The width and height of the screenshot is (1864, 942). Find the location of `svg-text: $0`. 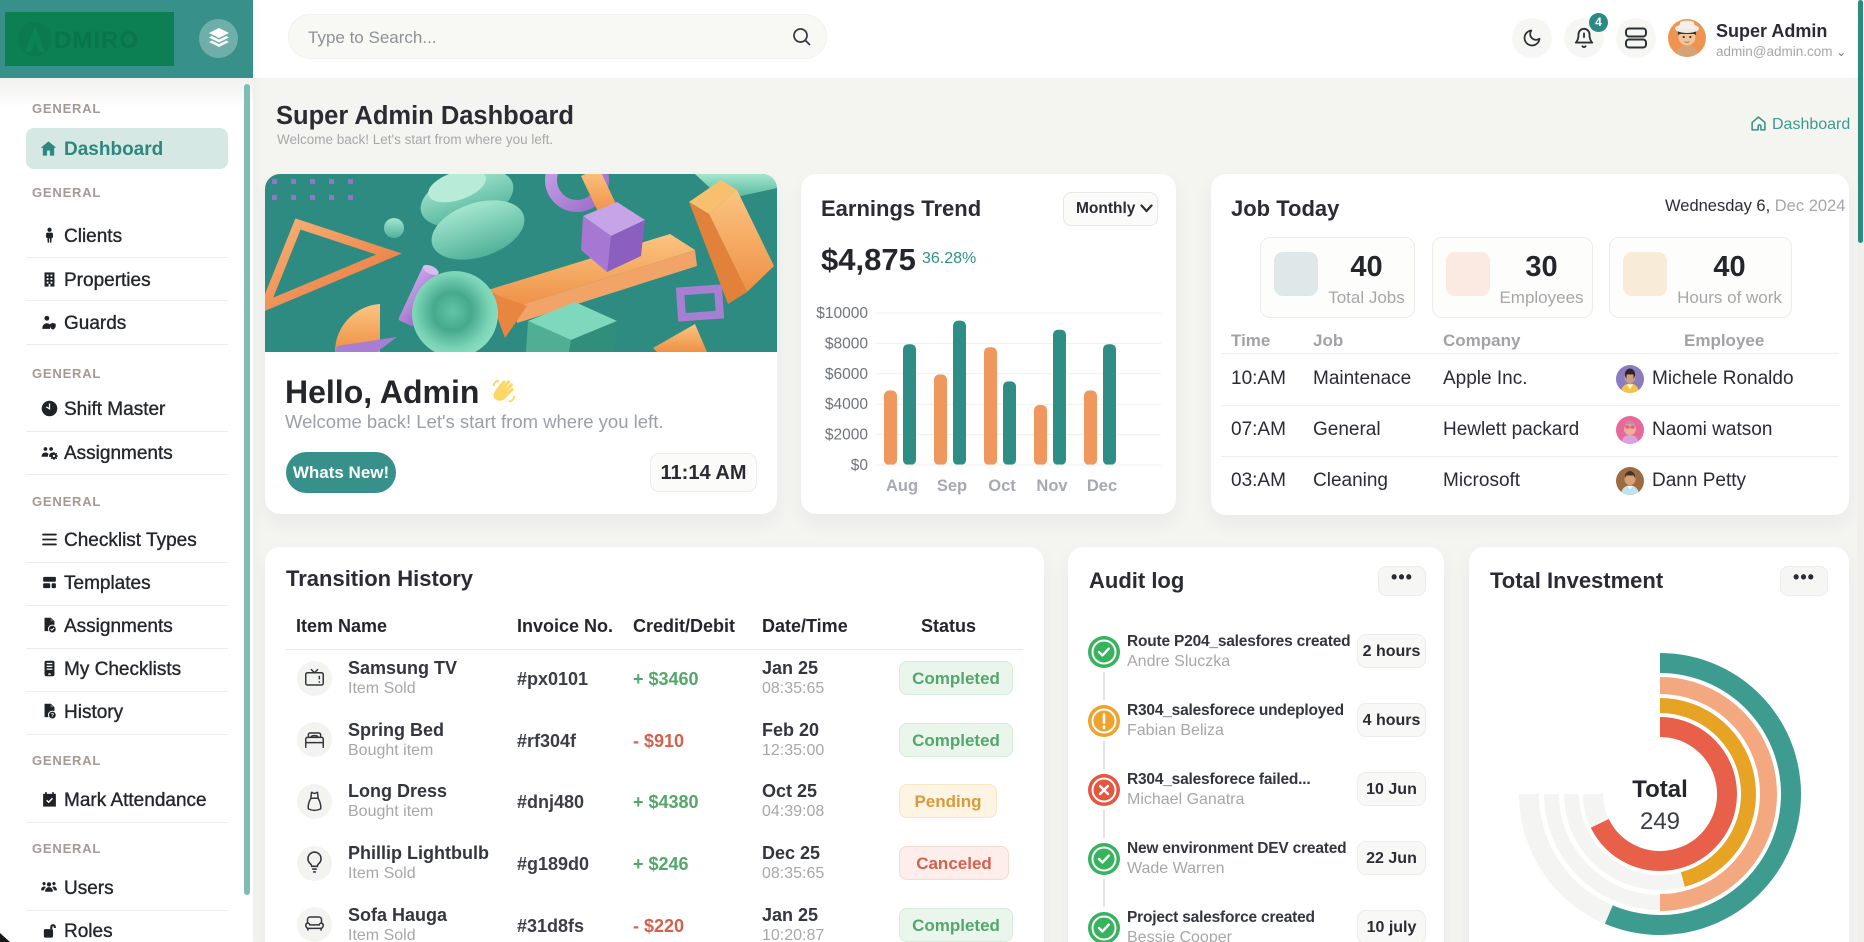

svg-text: $0 is located at coordinates (860, 465).